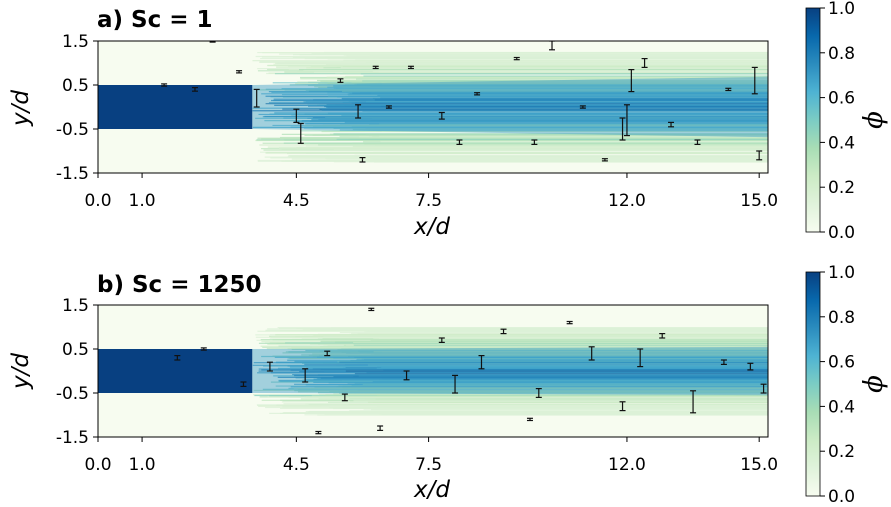 The height and width of the screenshot is (507, 891). Describe the element at coordinates (431, 227) in the screenshot. I see `panel-a-xlabel: x/d` at that location.